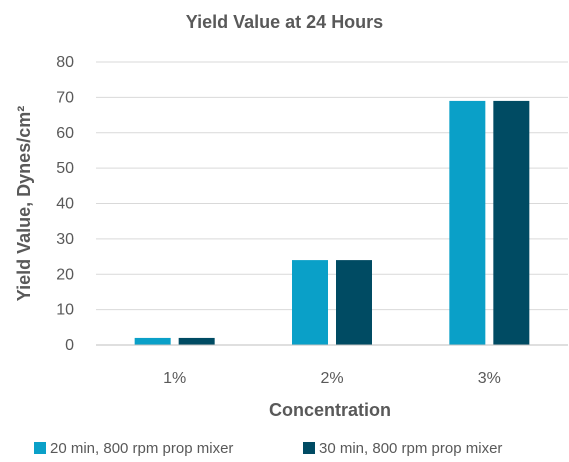  I want to click on y-tick-label: 20, so click(65, 274).